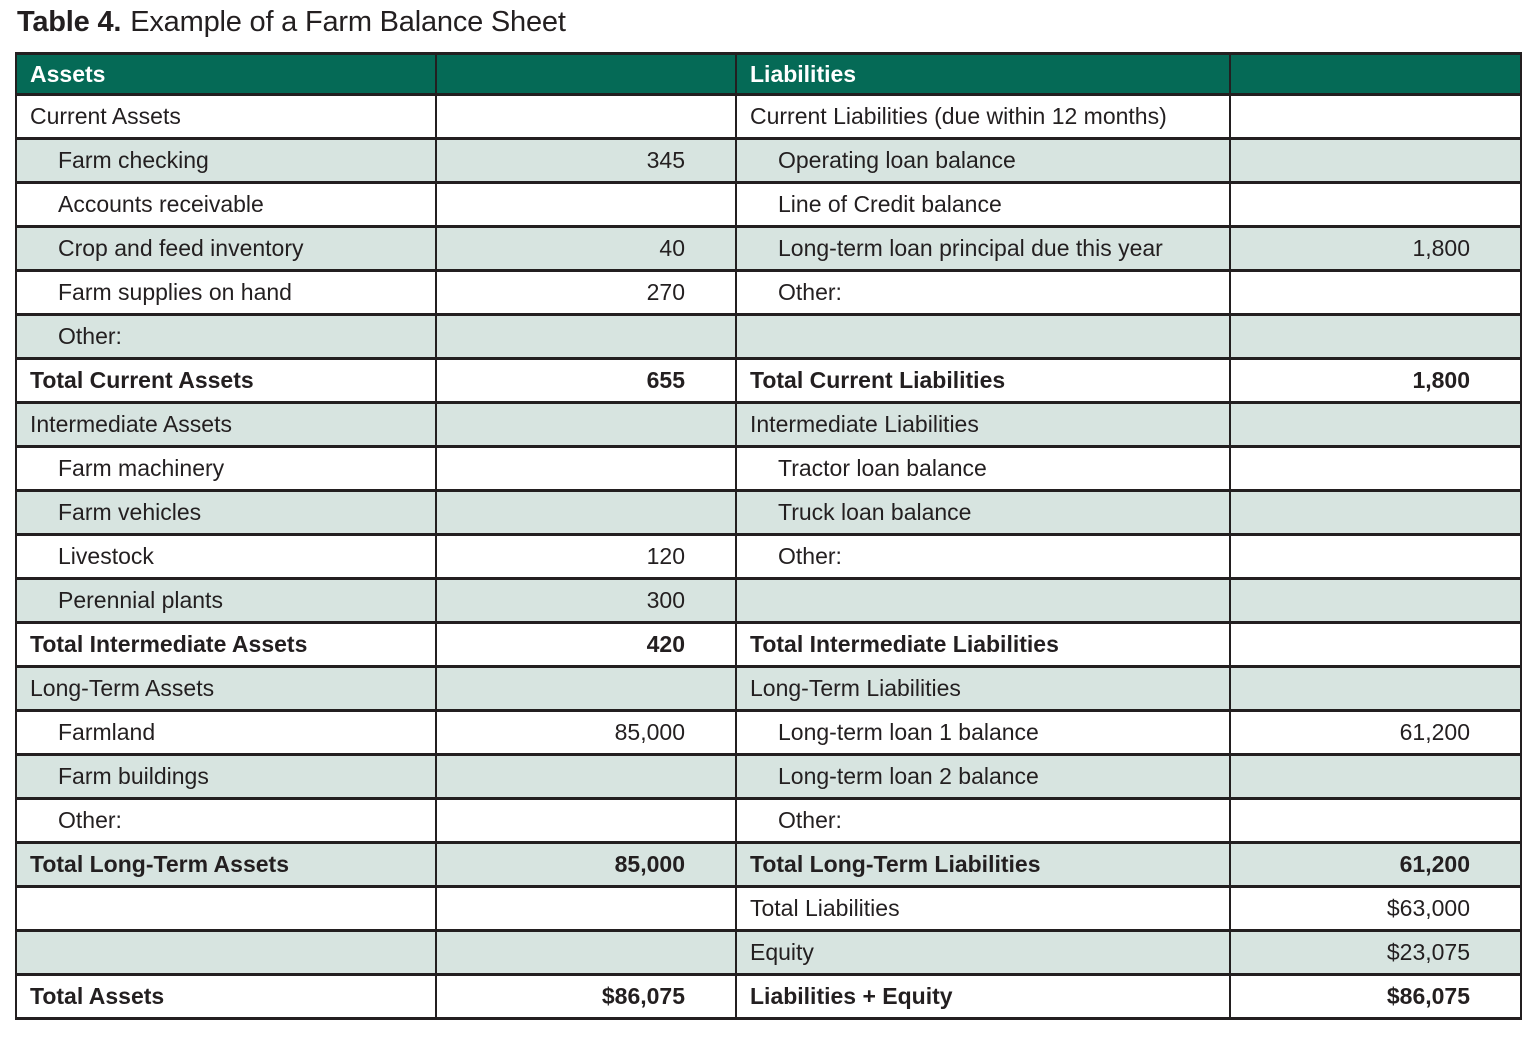 The height and width of the screenshot is (1049, 1536). What do you see at coordinates (983, 468) in the screenshot?
I see `liability-label-cell: Tractor loan balance` at bounding box center [983, 468].